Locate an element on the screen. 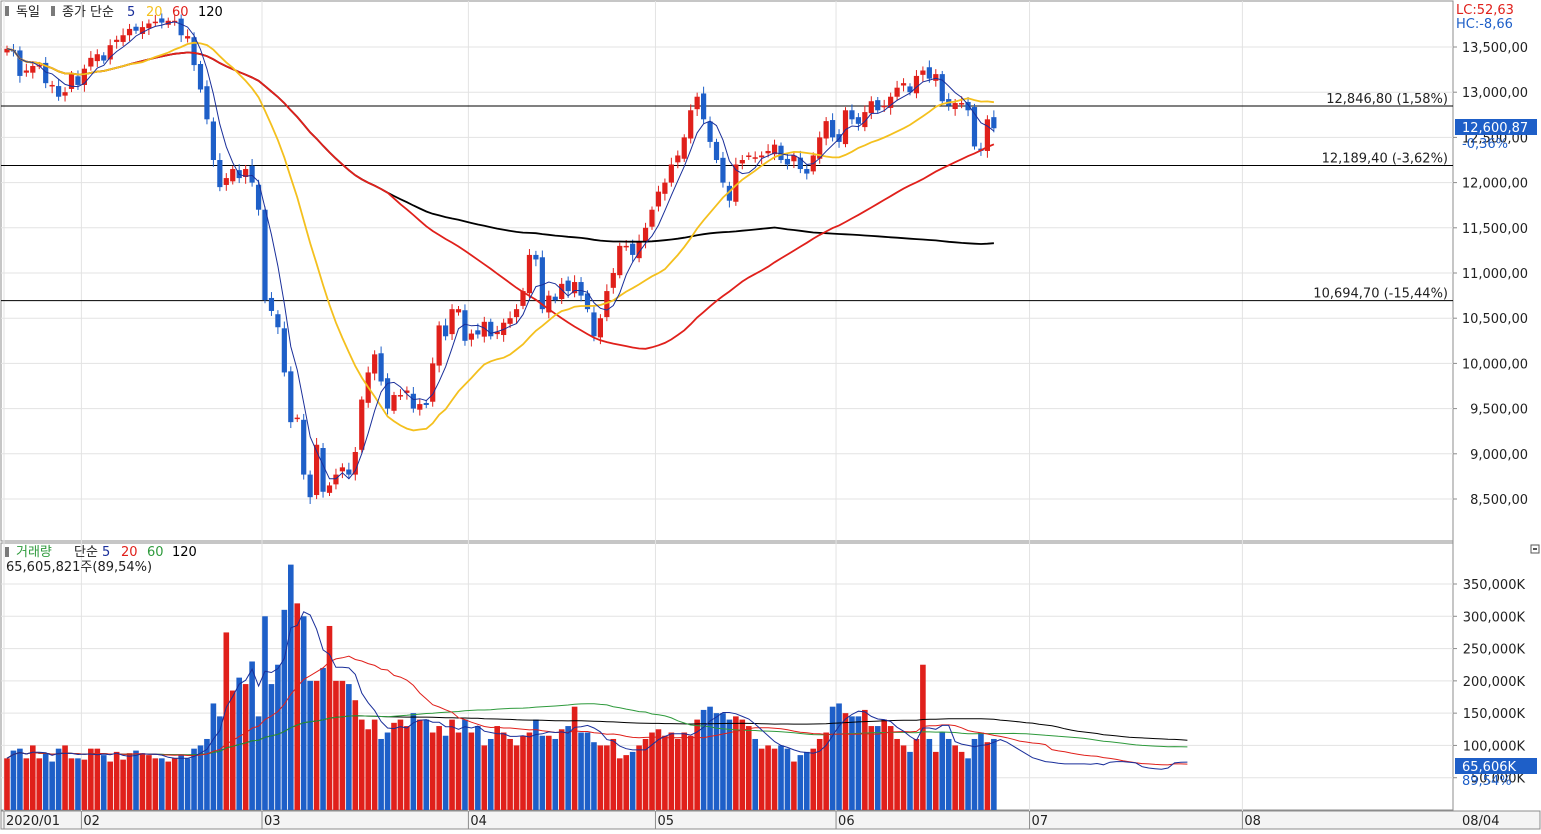 This screenshot has width=1541, height=834. volume-ma-label: 단순 is located at coordinates (86, 552).